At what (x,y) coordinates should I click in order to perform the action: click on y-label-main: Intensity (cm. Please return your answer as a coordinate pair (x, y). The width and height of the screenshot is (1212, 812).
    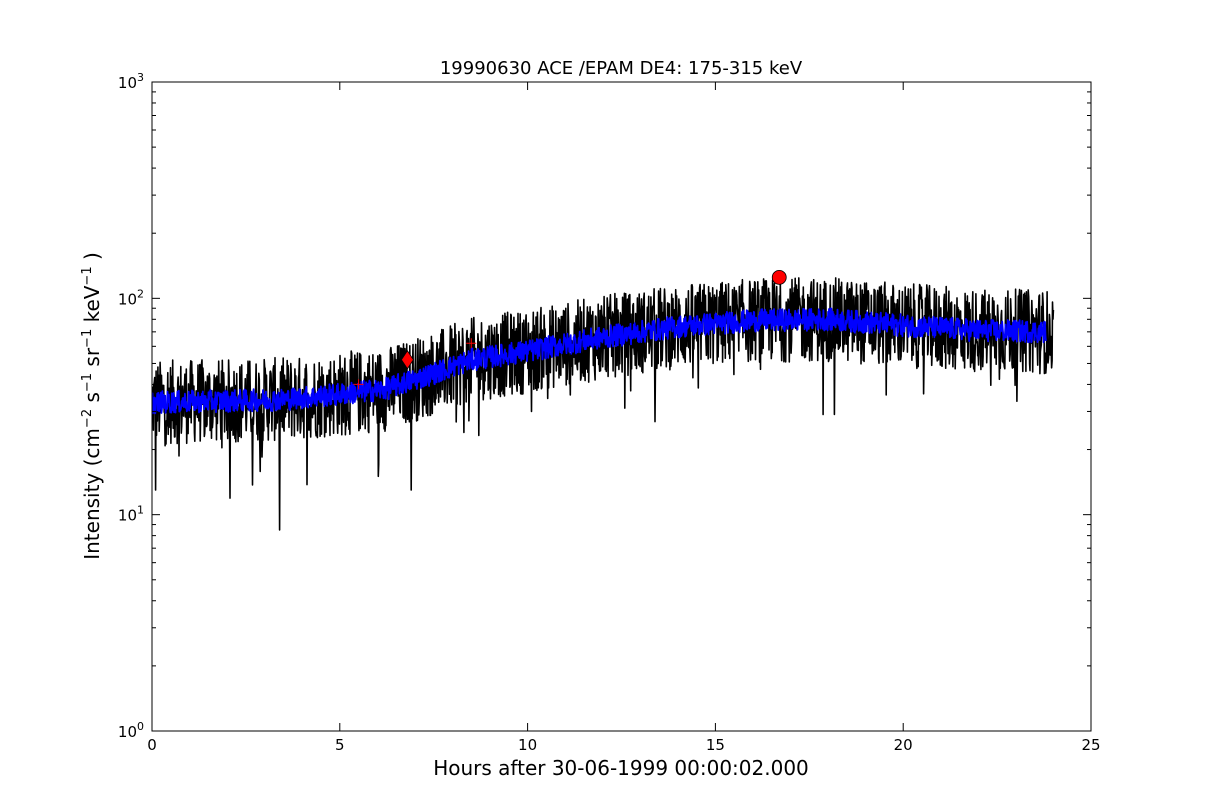
    Looking at the image, I should click on (92, 494).